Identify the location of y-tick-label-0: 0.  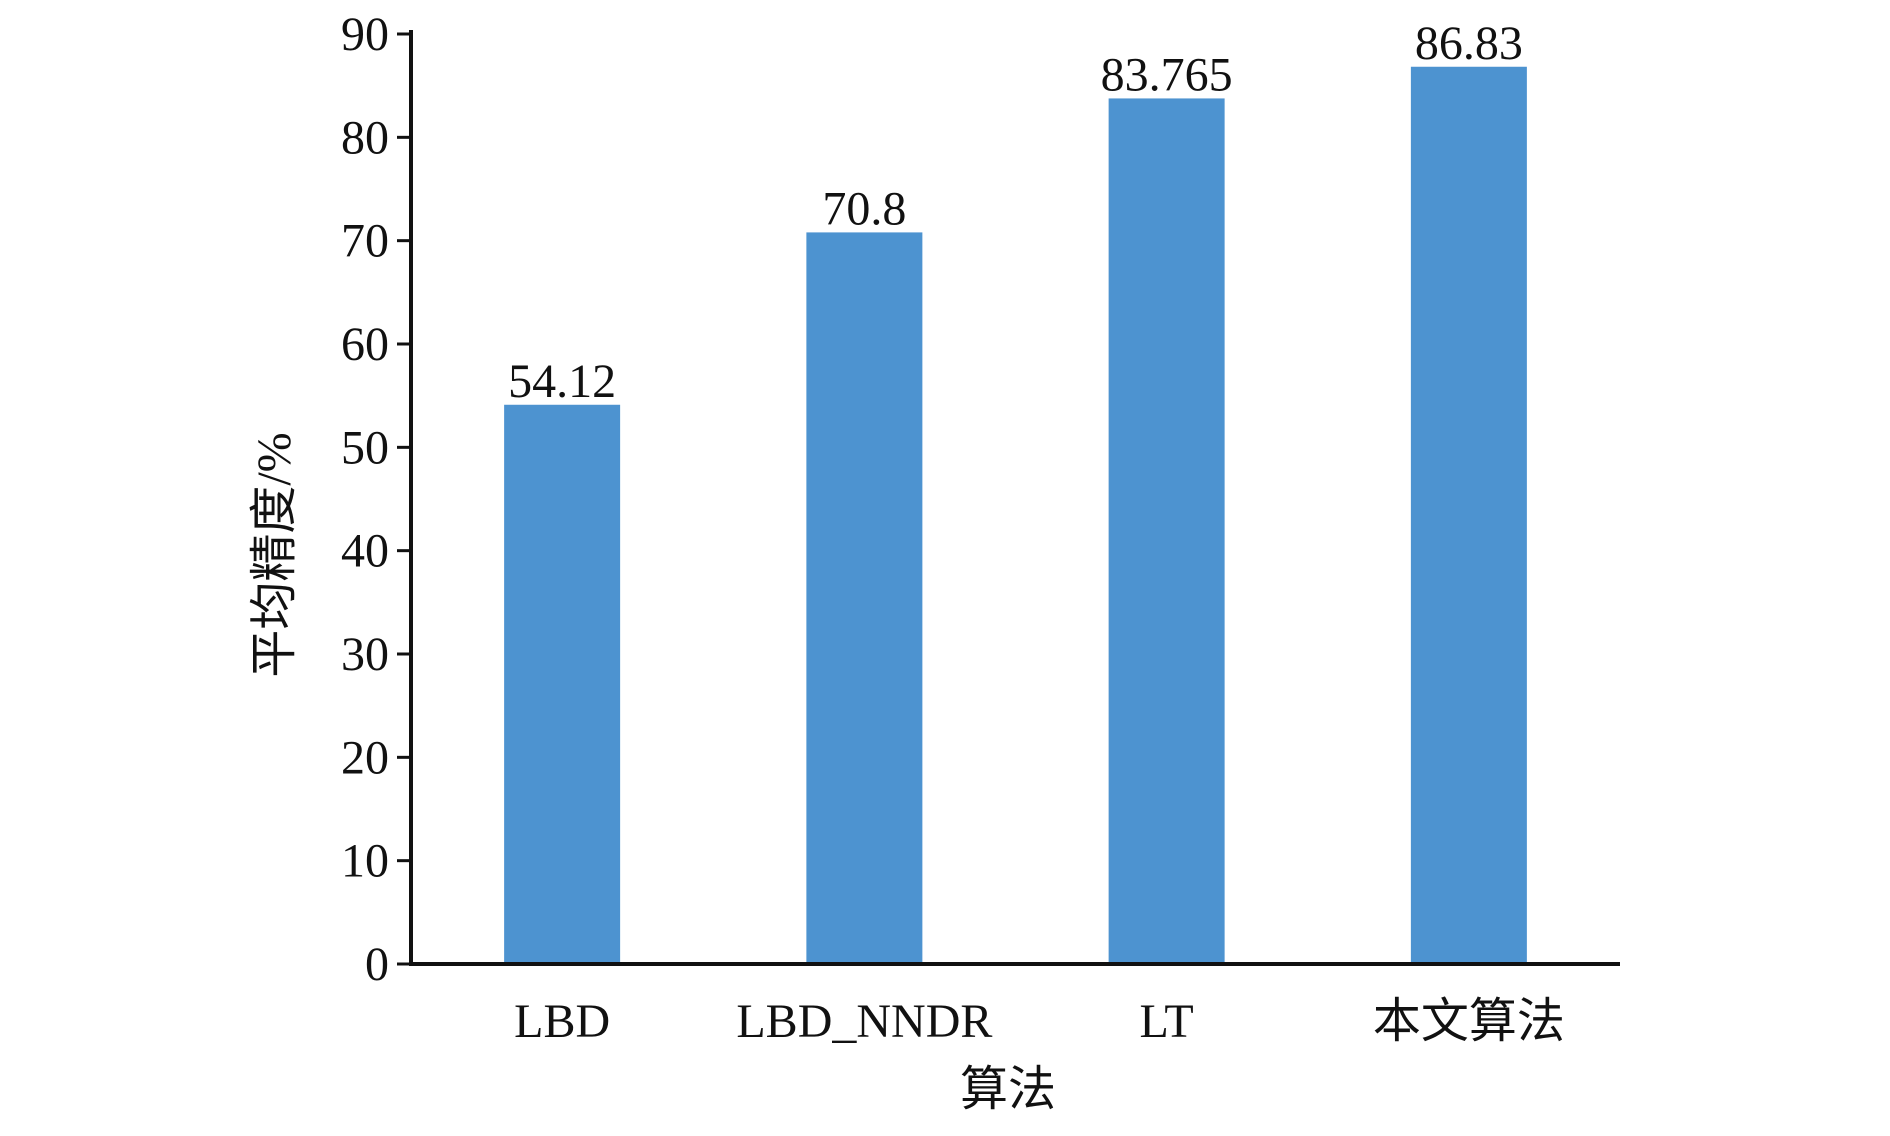
(377, 964).